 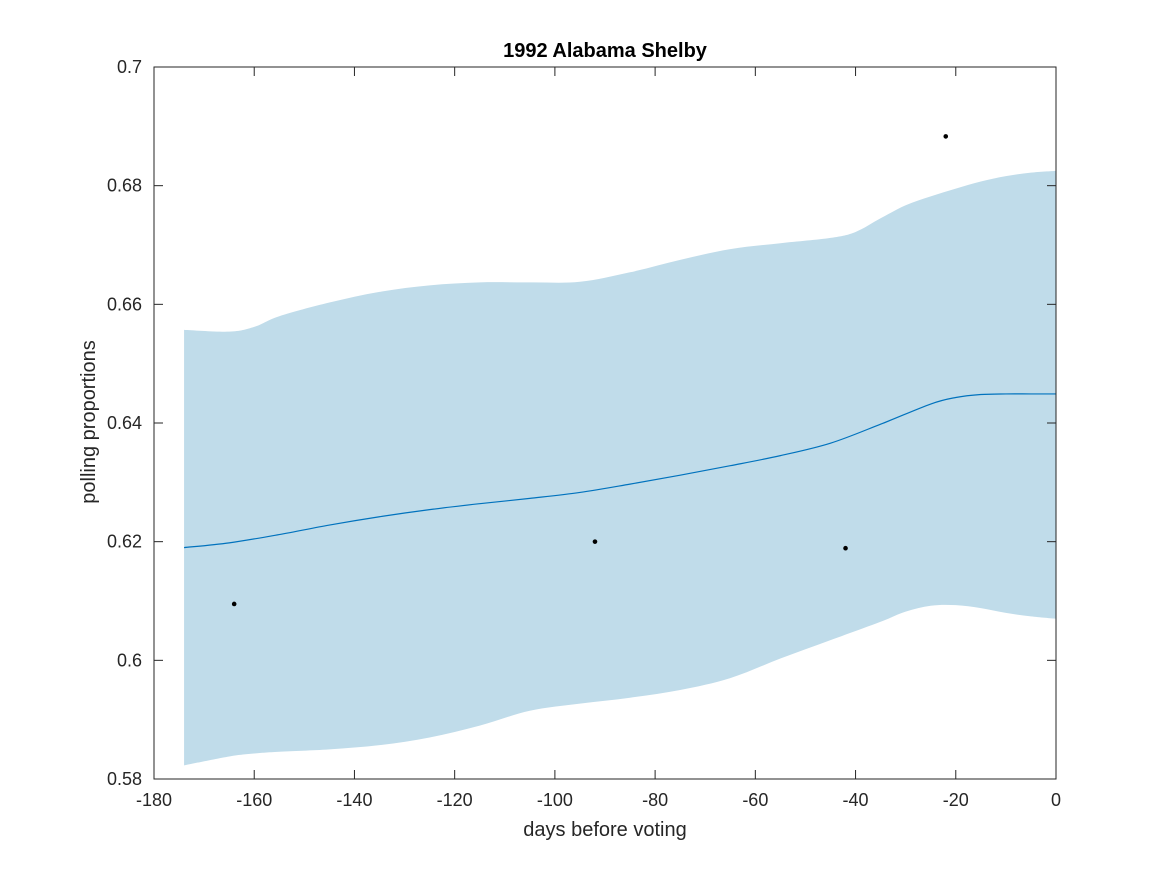 I want to click on chart-title: 1992 Alabama Shelby, so click(x=605, y=51).